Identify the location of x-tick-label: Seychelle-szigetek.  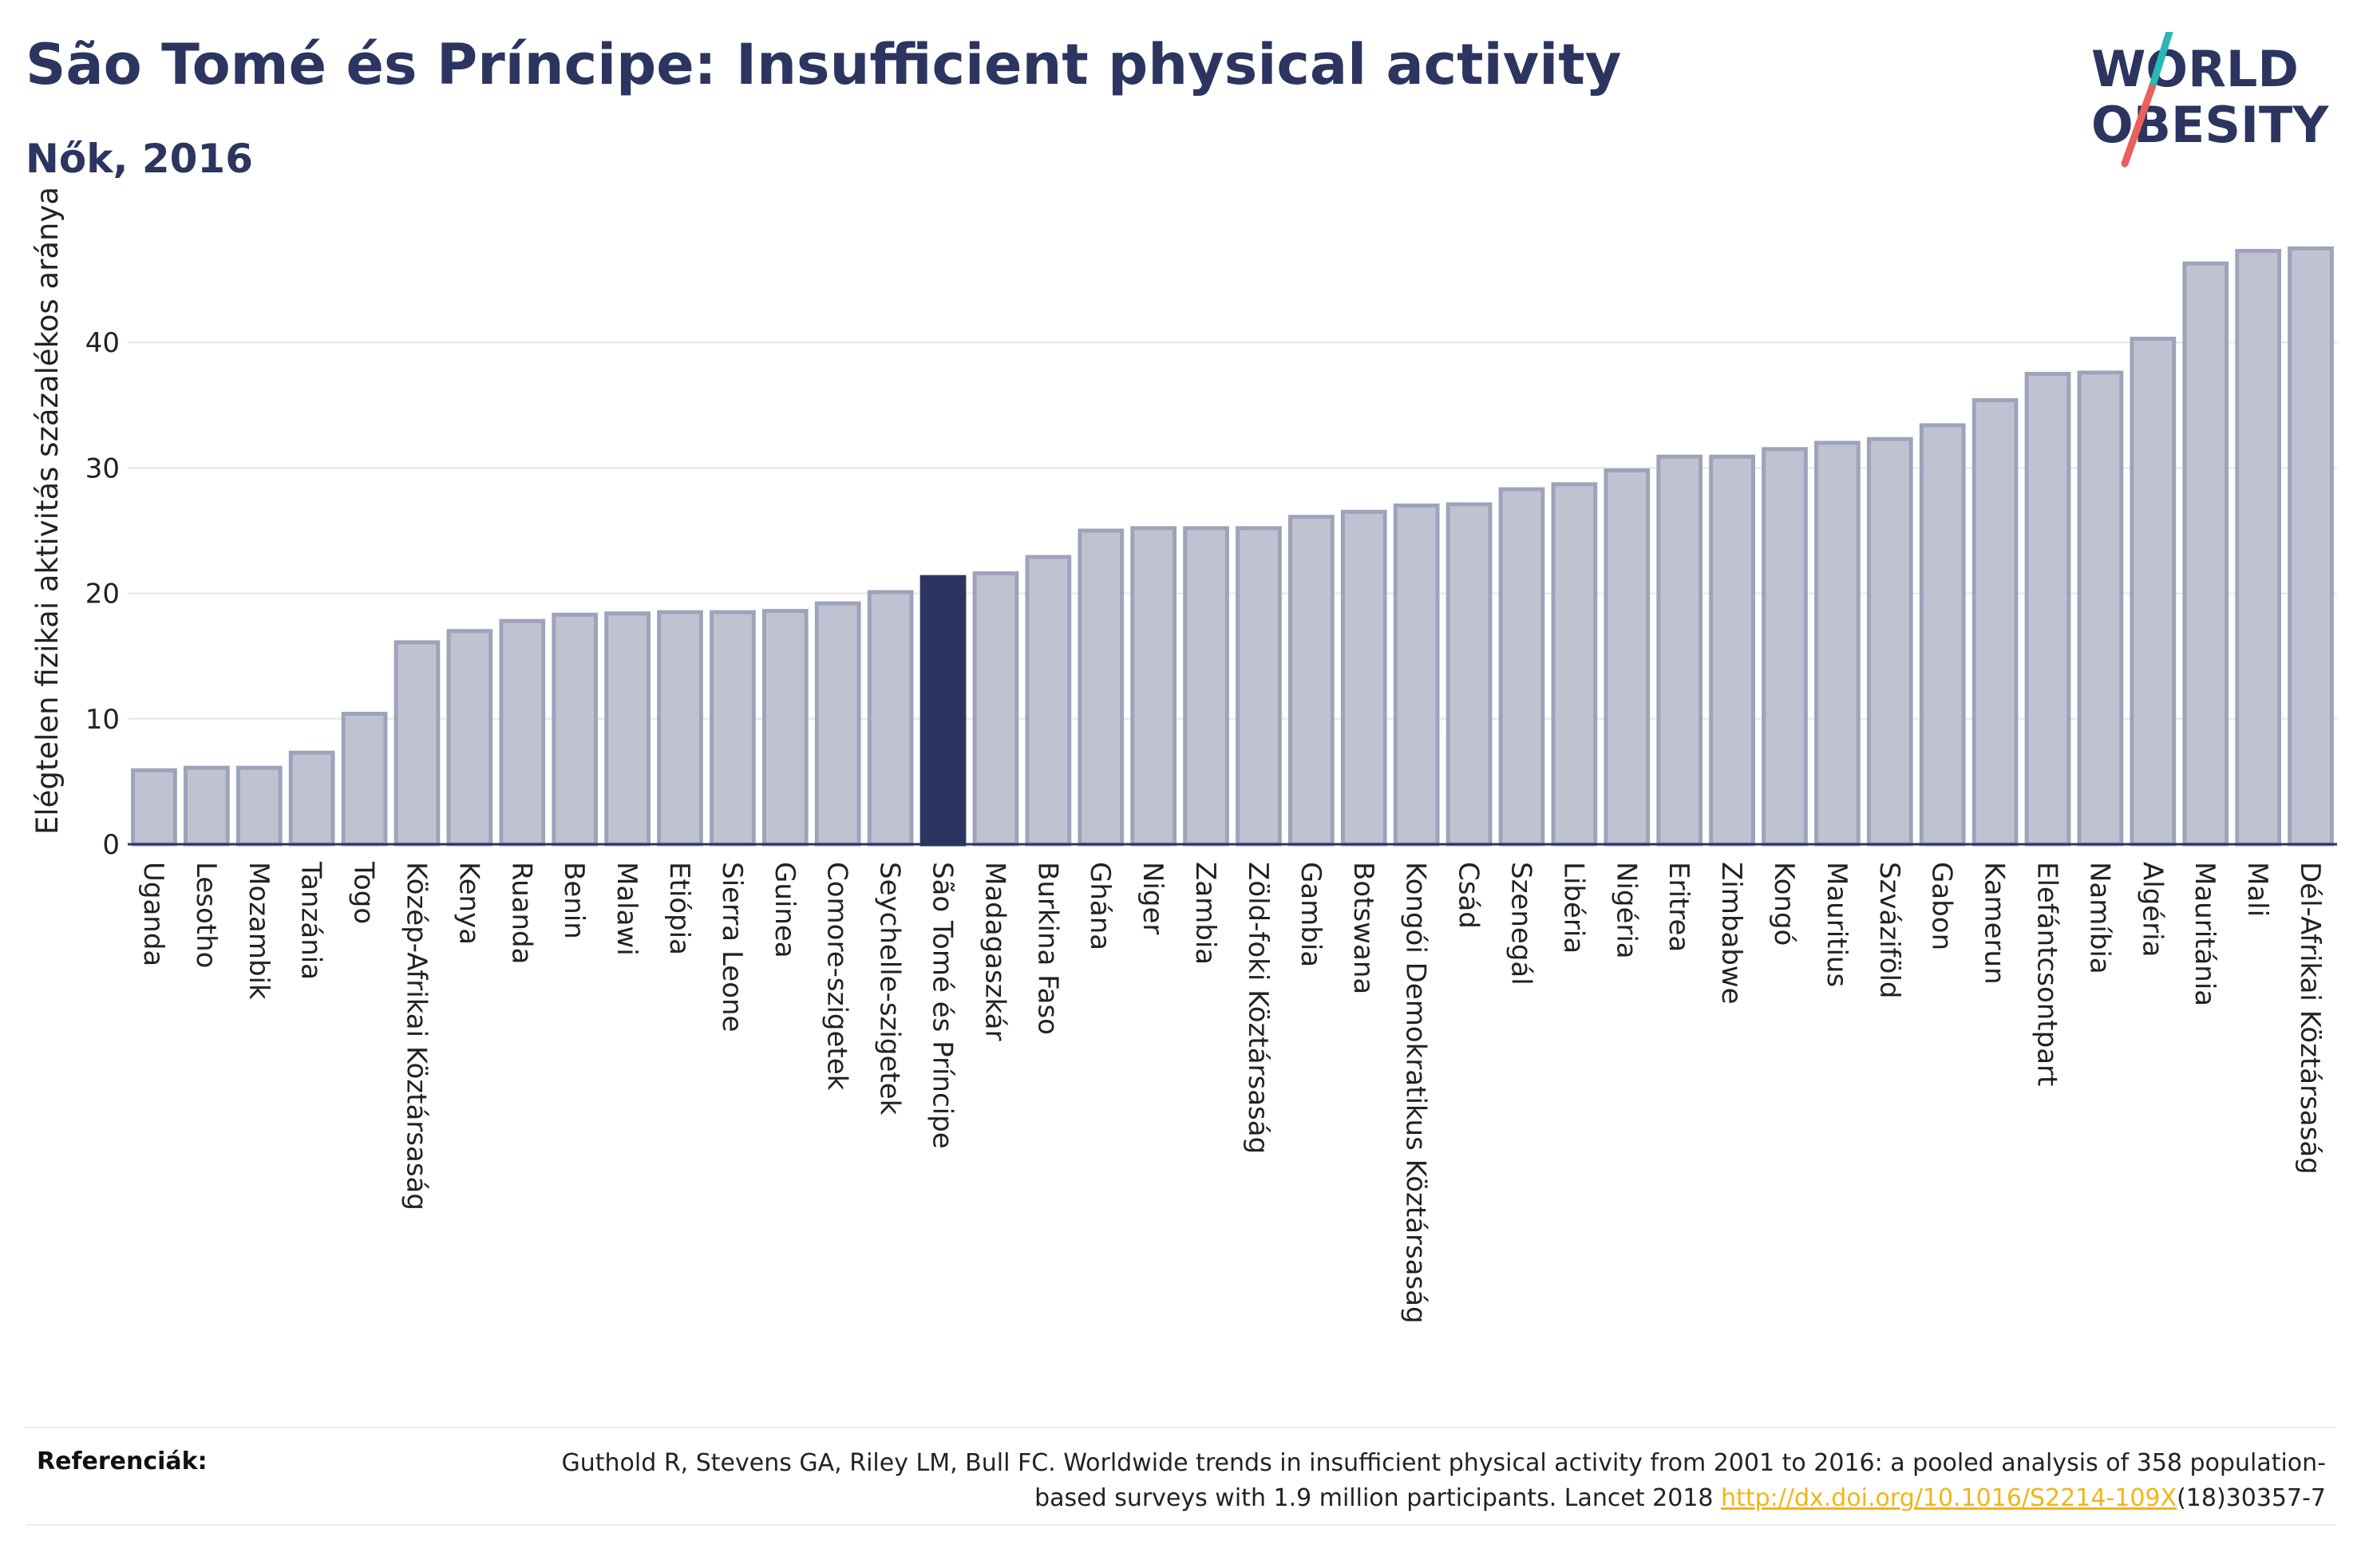
(890, 989).